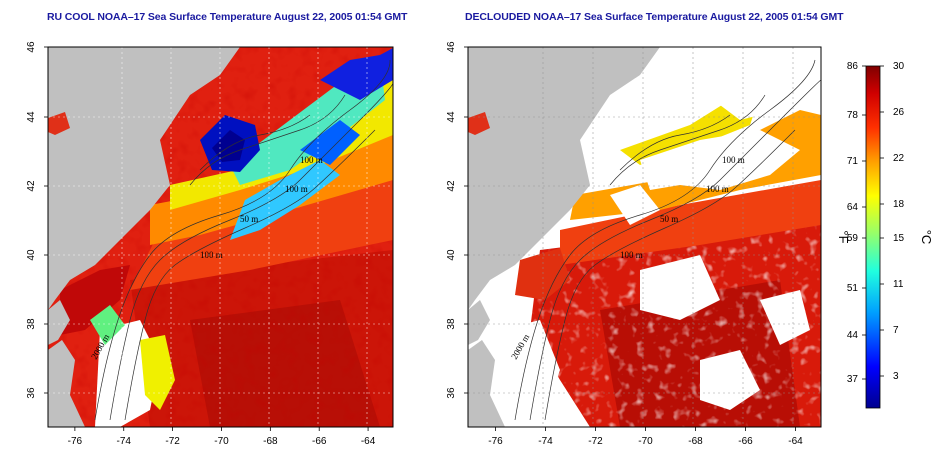 The width and height of the screenshot is (950, 475). I want to click on fahrenheit-tick-label: 64, so click(853, 207).